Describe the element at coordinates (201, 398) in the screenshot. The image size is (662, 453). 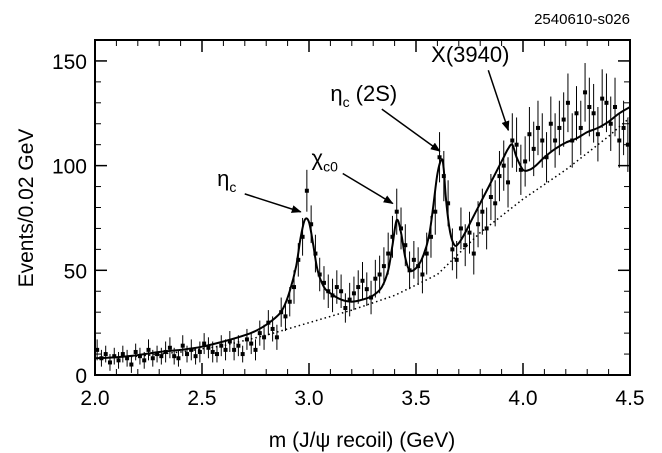
I see `x-tick-label: 2.5` at that location.